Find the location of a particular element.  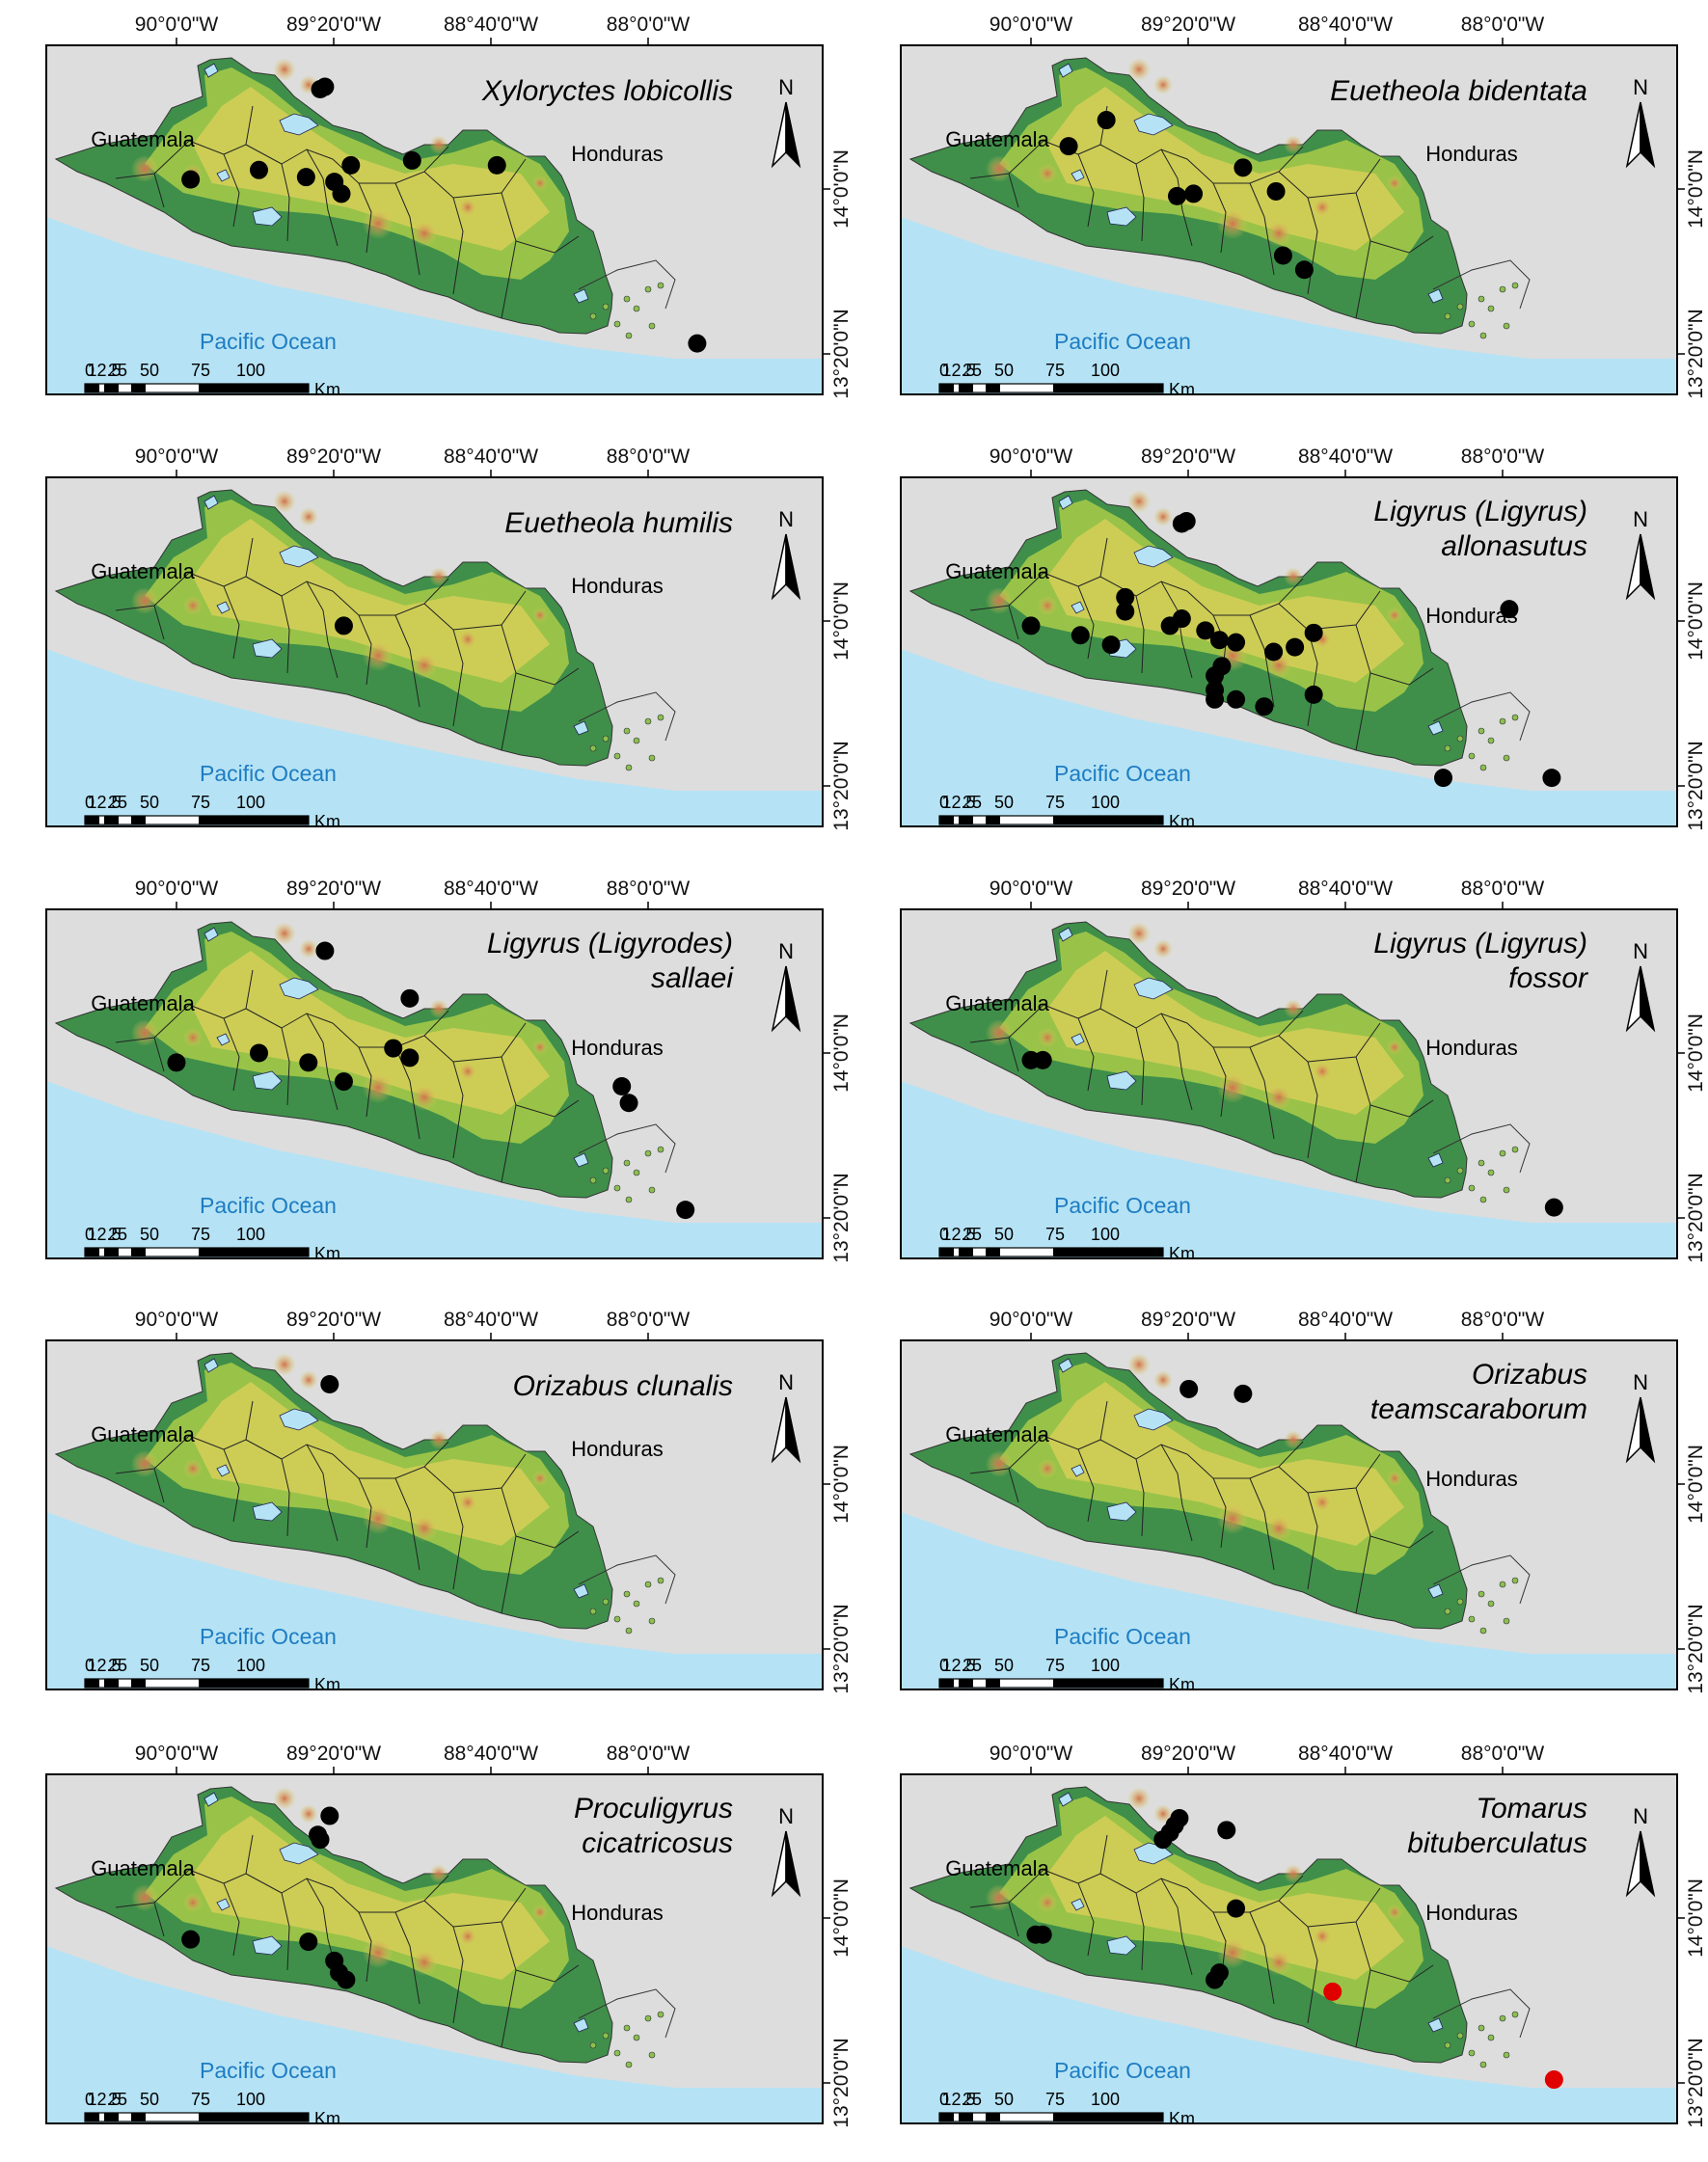

map-frame is located at coordinates (1289, 1514).